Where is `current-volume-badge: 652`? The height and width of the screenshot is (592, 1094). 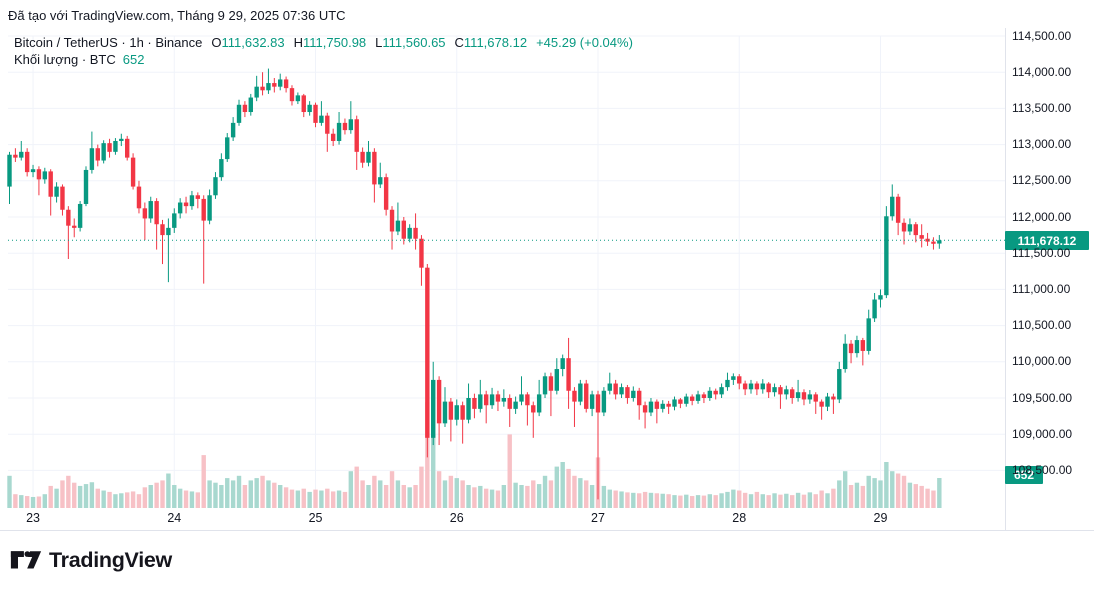
current-volume-badge: 652 is located at coordinates (1024, 475).